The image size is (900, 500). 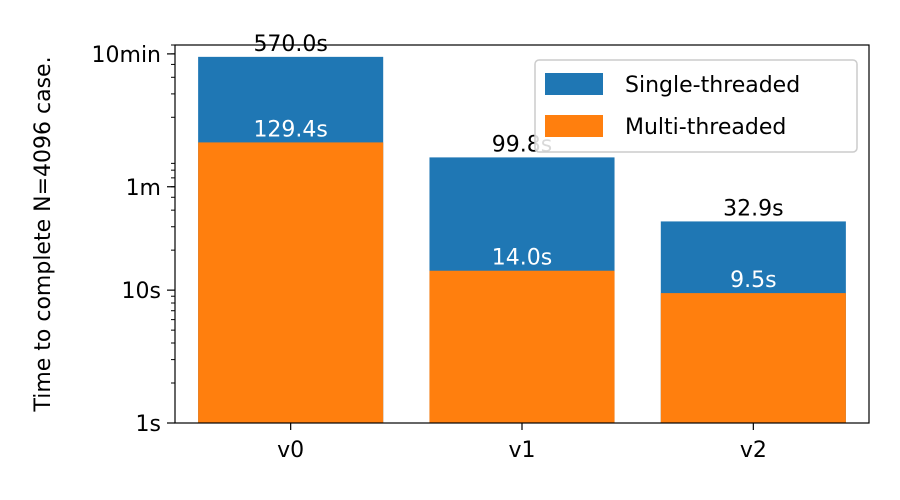 I want to click on legend-label-multi-threaded: Multi-threaded, so click(x=705, y=127).